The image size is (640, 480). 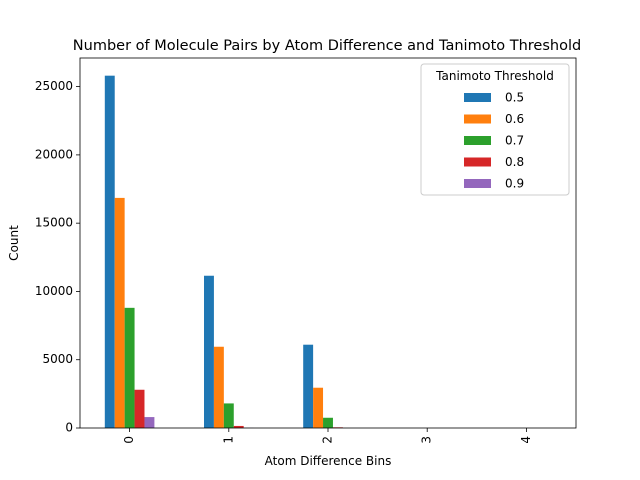 What do you see at coordinates (228, 415) in the screenshot?
I see `bar-0.7-1` at bounding box center [228, 415].